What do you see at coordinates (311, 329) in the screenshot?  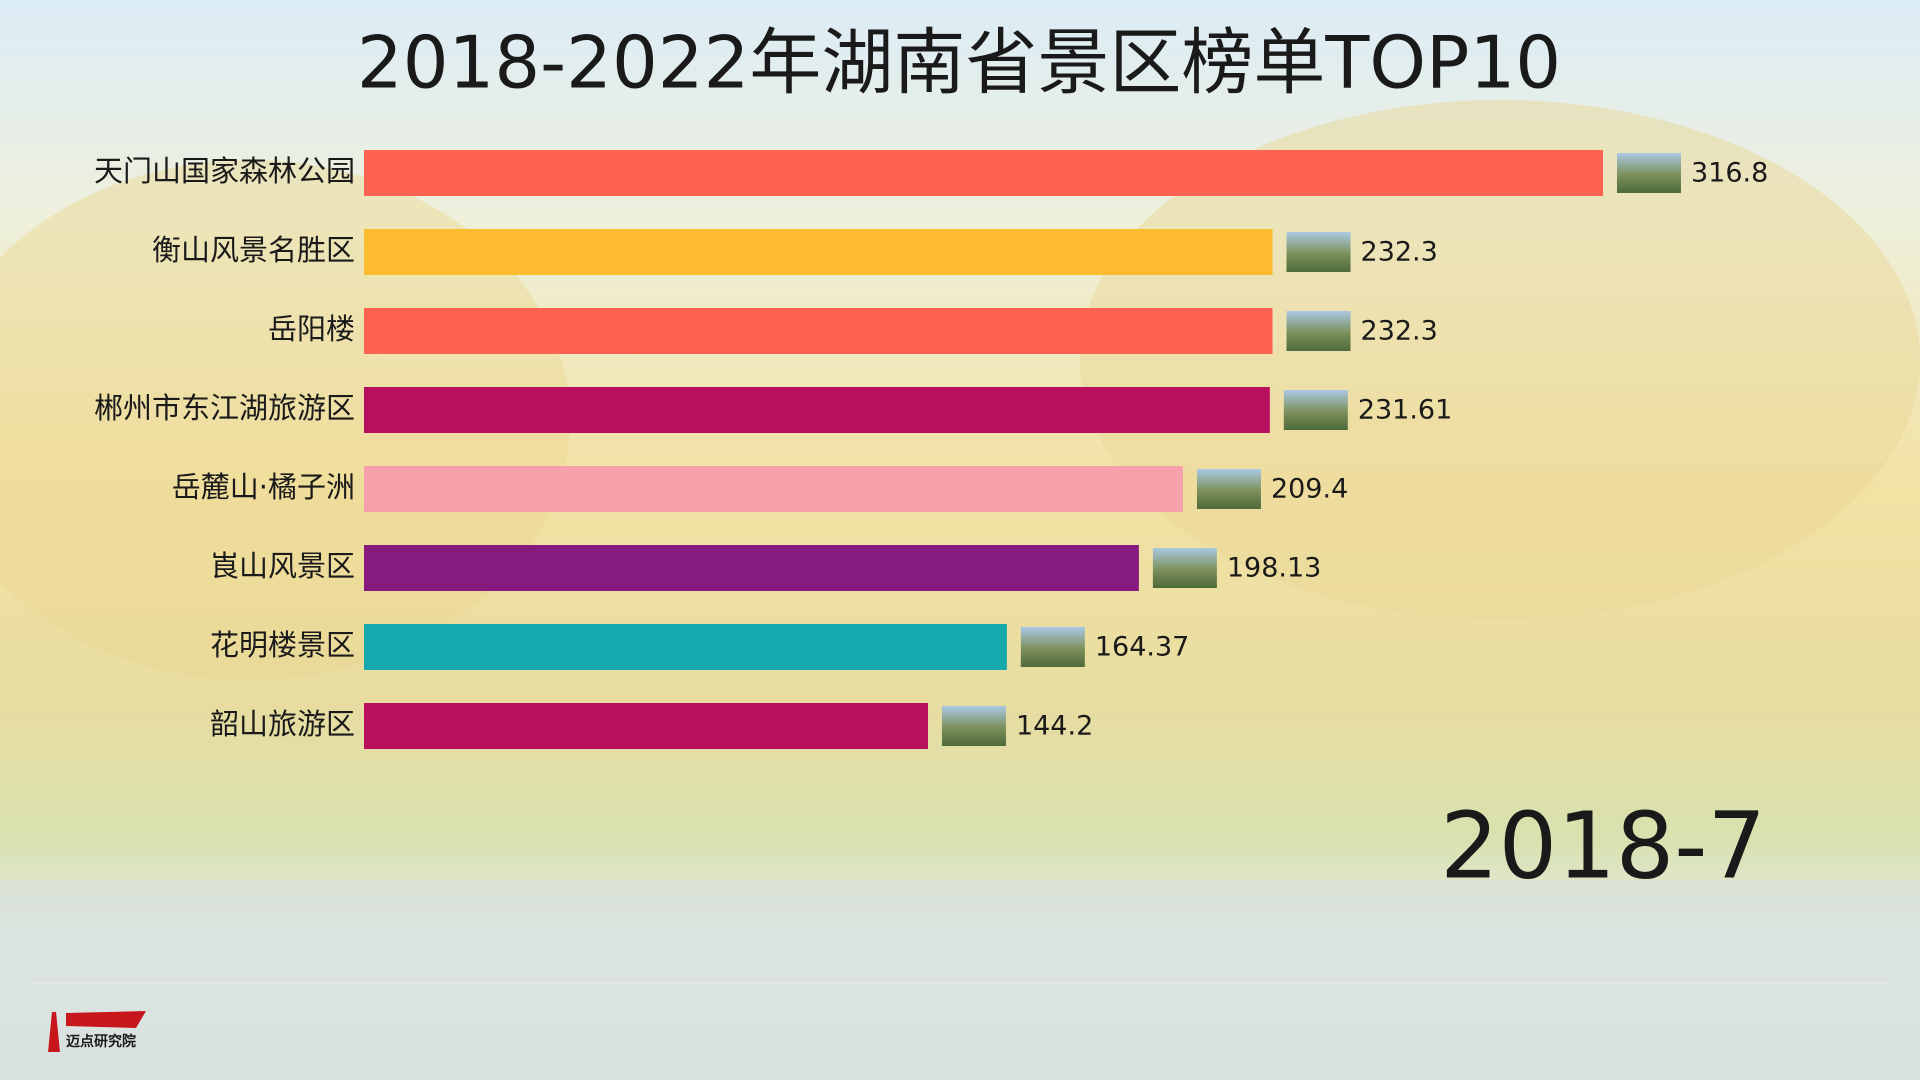 I see `category-label: 岳阳楼` at bounding box center [311, 329].